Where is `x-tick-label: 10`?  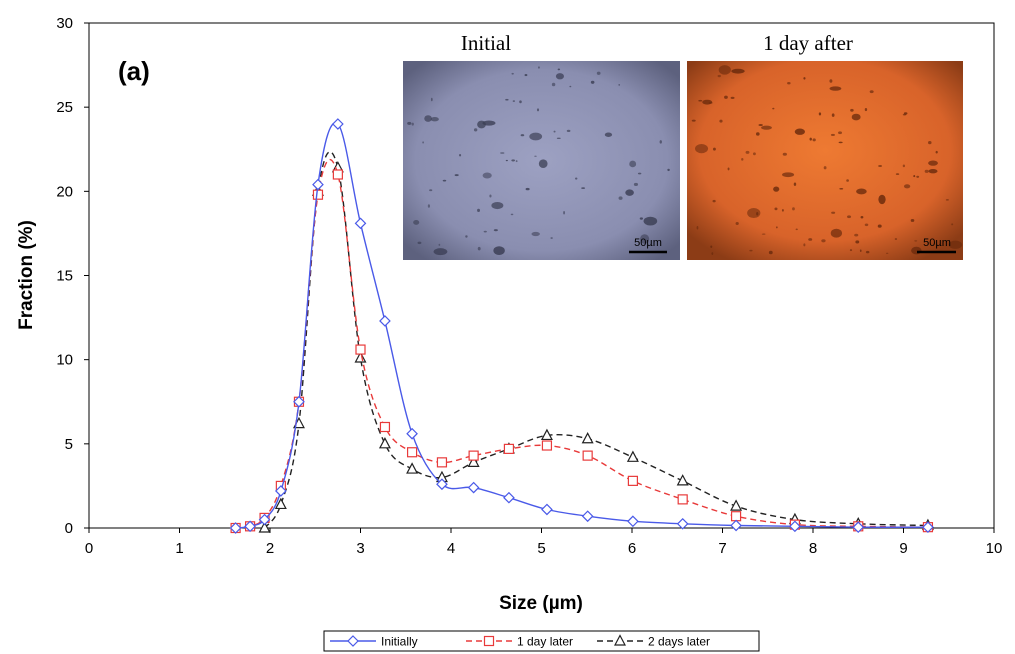
x-tick-label: 10 is located at coordinates (994, 548).